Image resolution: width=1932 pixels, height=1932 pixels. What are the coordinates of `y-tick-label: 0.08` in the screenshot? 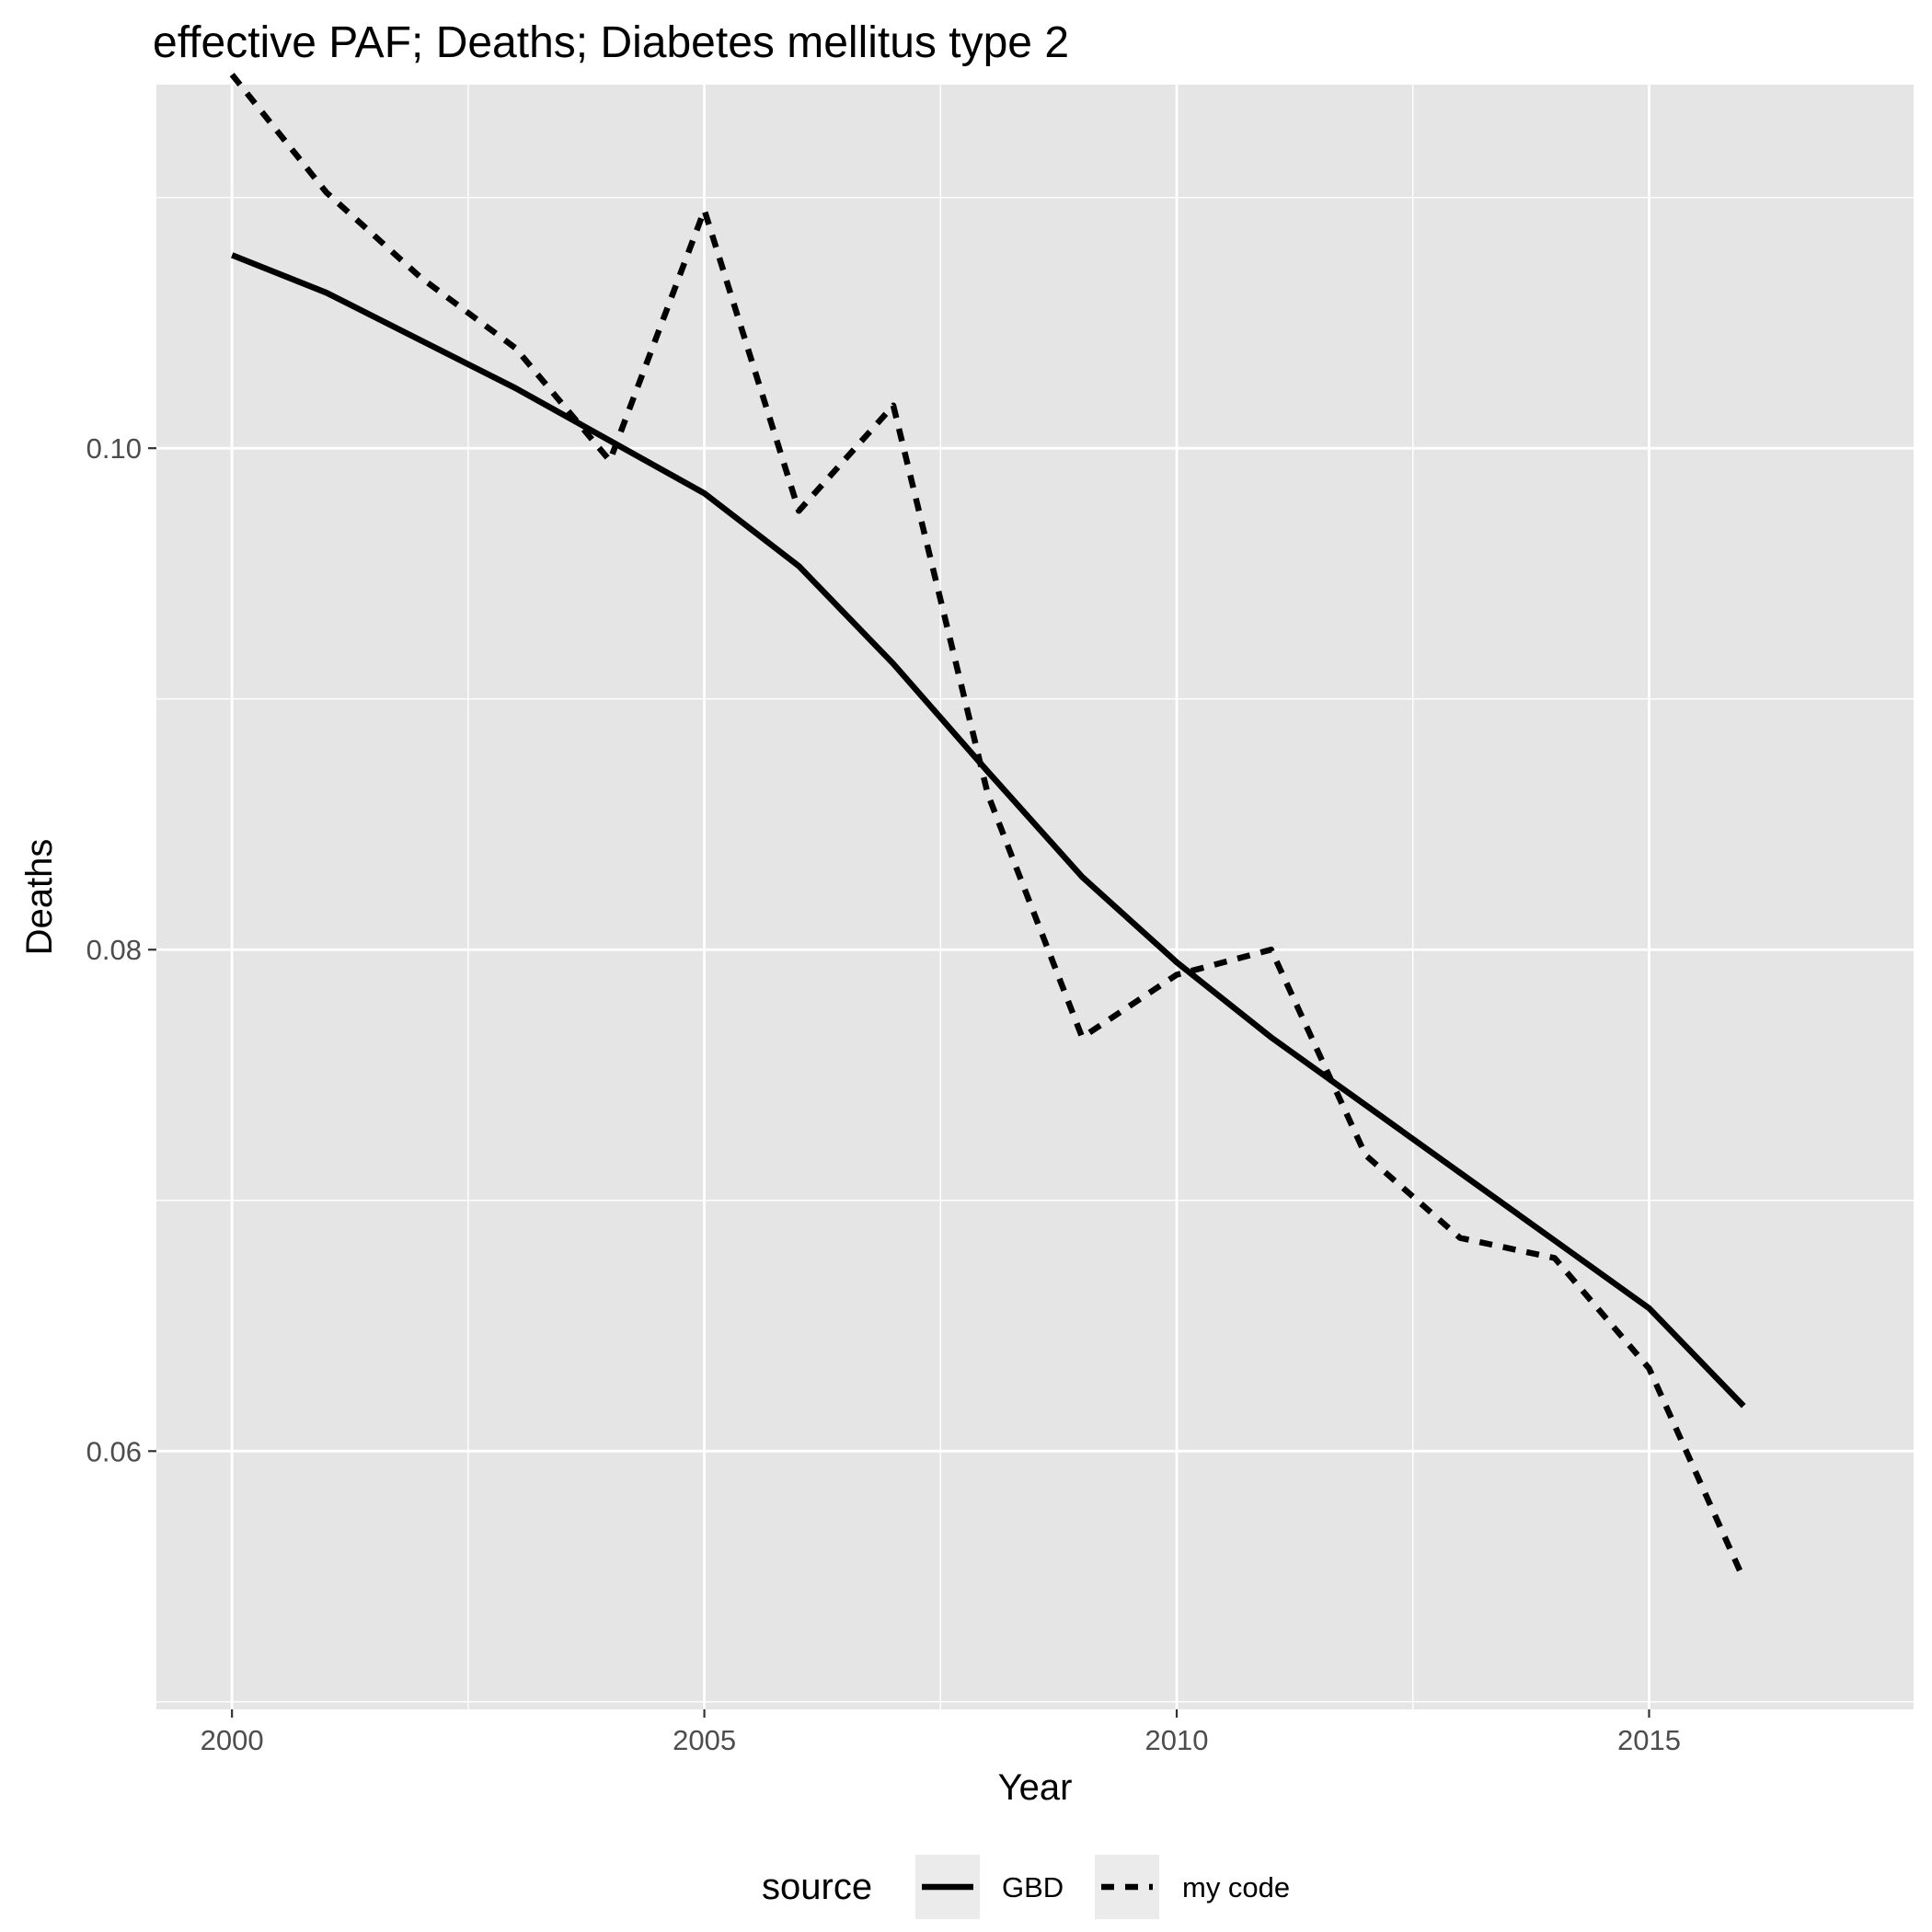 It's located at (114, 950).